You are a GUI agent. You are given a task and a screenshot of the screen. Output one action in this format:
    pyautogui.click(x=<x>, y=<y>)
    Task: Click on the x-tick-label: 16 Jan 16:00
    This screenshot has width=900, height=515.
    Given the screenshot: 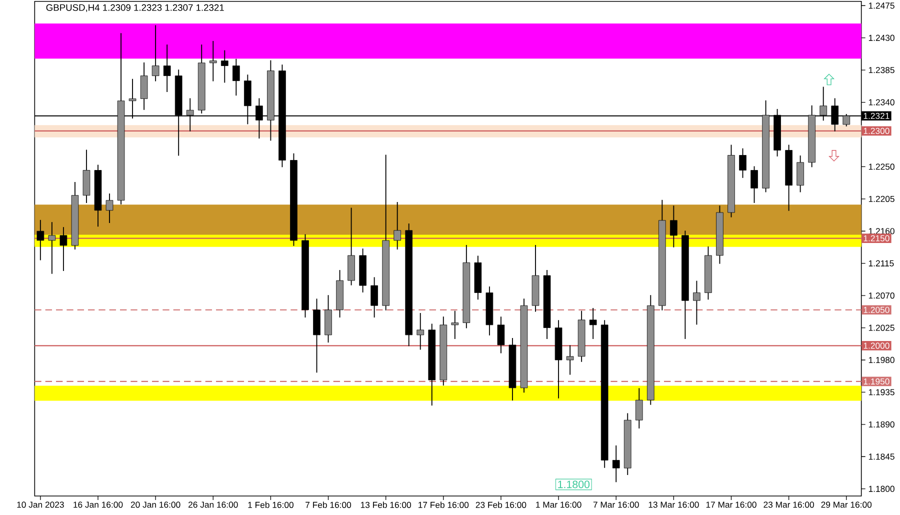 What is the action you would take?
    pyautogui.click(x=98, y=505)
    